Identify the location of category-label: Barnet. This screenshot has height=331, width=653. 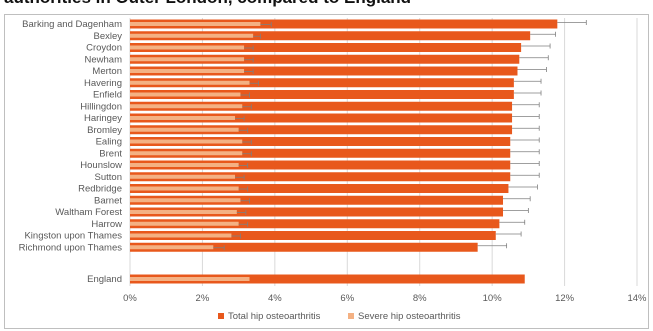
(108, 200).